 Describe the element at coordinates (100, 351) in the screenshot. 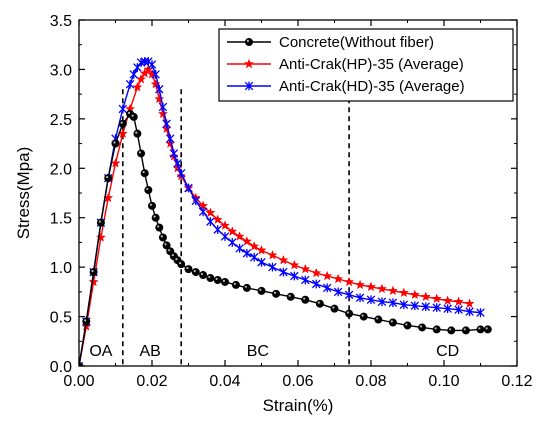

I see `region-label: OA` at that location.